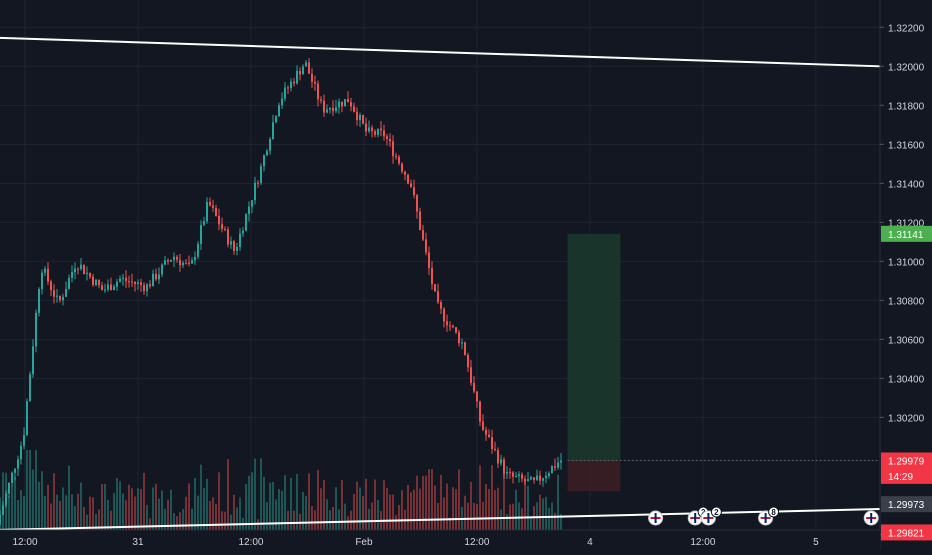 This screenshot has height=555, width=932. I want to click on price-tick-label: 1.30800, so click(906, 301).